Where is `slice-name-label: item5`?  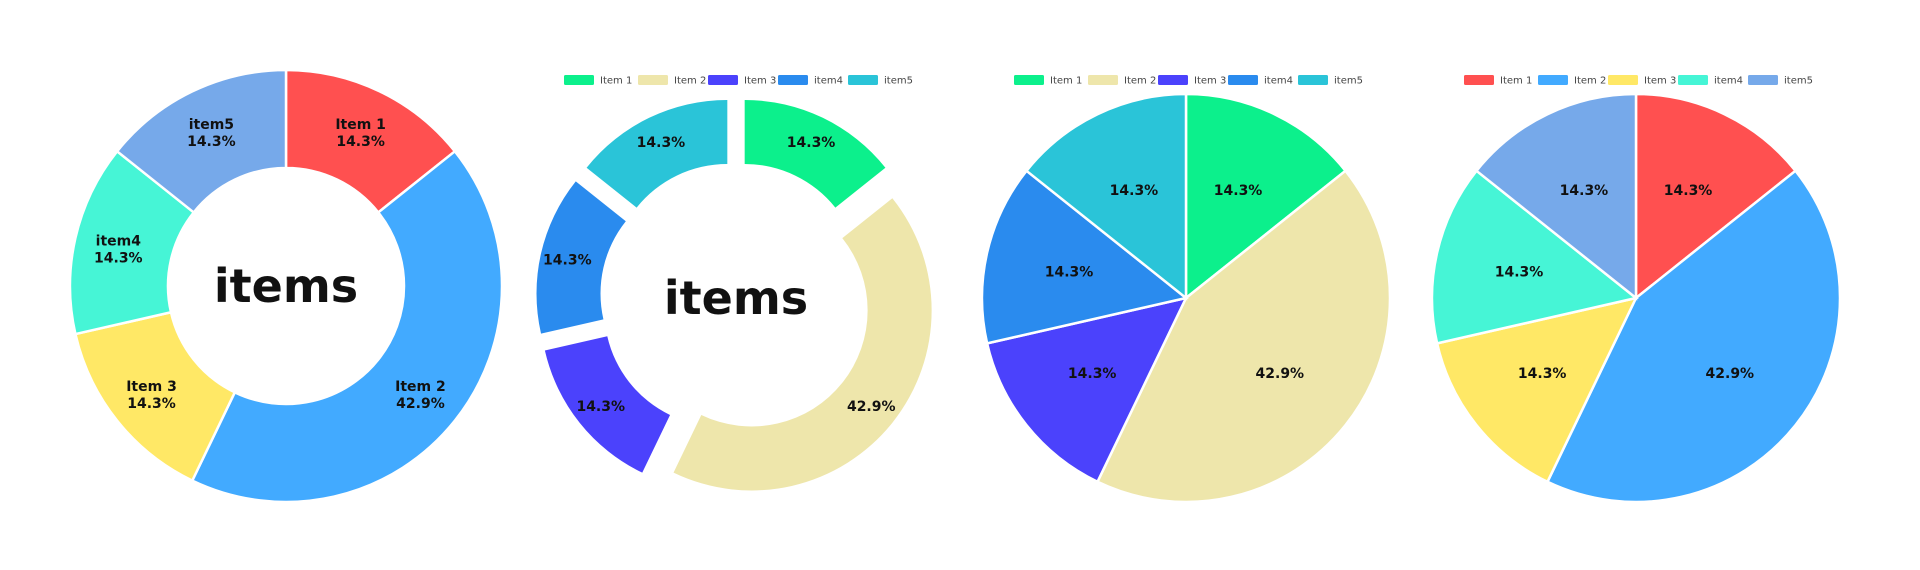 slice-name-label: item5 is located at coordinates (211, 125).